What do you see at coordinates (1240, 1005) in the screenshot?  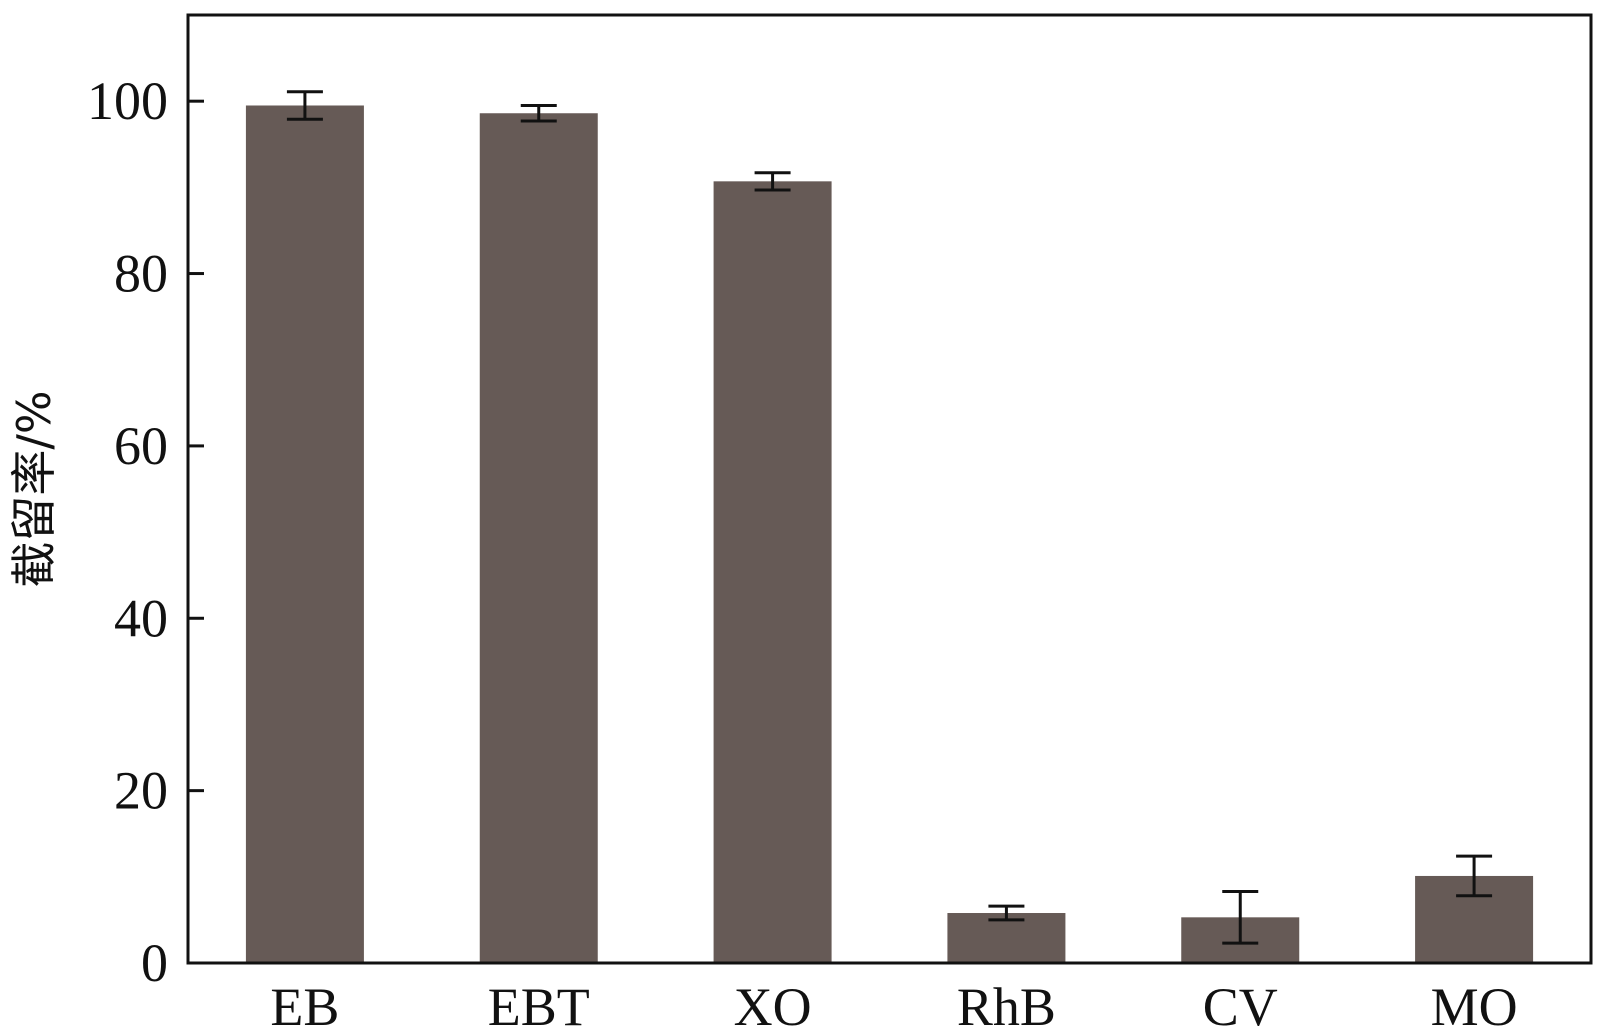 I see `x-tick-label-cv: CV` at bounding box center [1240, 1005].